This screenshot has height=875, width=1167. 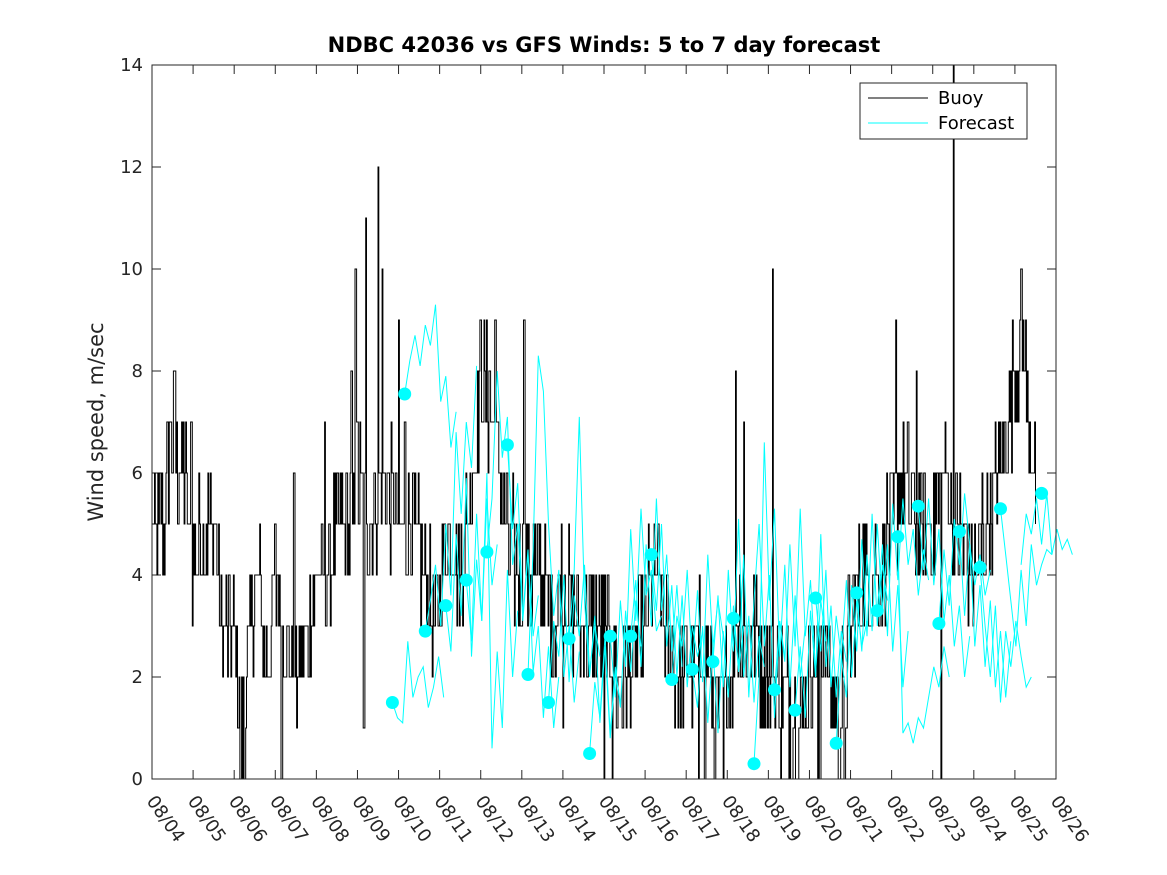 What do you see at coordinates (976, 123) in the screenshot?
I see `legend-forecast-label: Forecast` at bounding box center [976, 123].